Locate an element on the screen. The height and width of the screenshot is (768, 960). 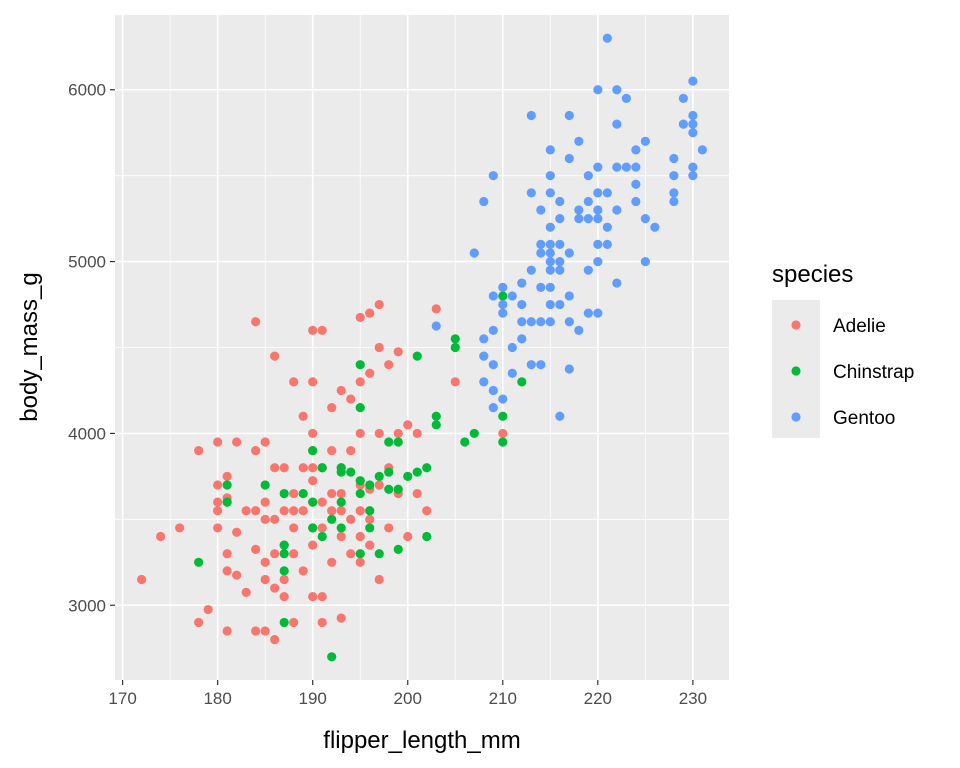
legend-key-chinstrap is located at coordinates (796, 371).